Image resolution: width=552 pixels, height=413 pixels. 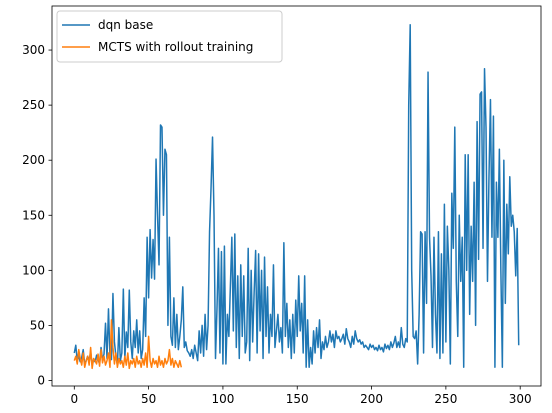 I want to click on y-tick-label-5: 250, so click(x=33, y=105).